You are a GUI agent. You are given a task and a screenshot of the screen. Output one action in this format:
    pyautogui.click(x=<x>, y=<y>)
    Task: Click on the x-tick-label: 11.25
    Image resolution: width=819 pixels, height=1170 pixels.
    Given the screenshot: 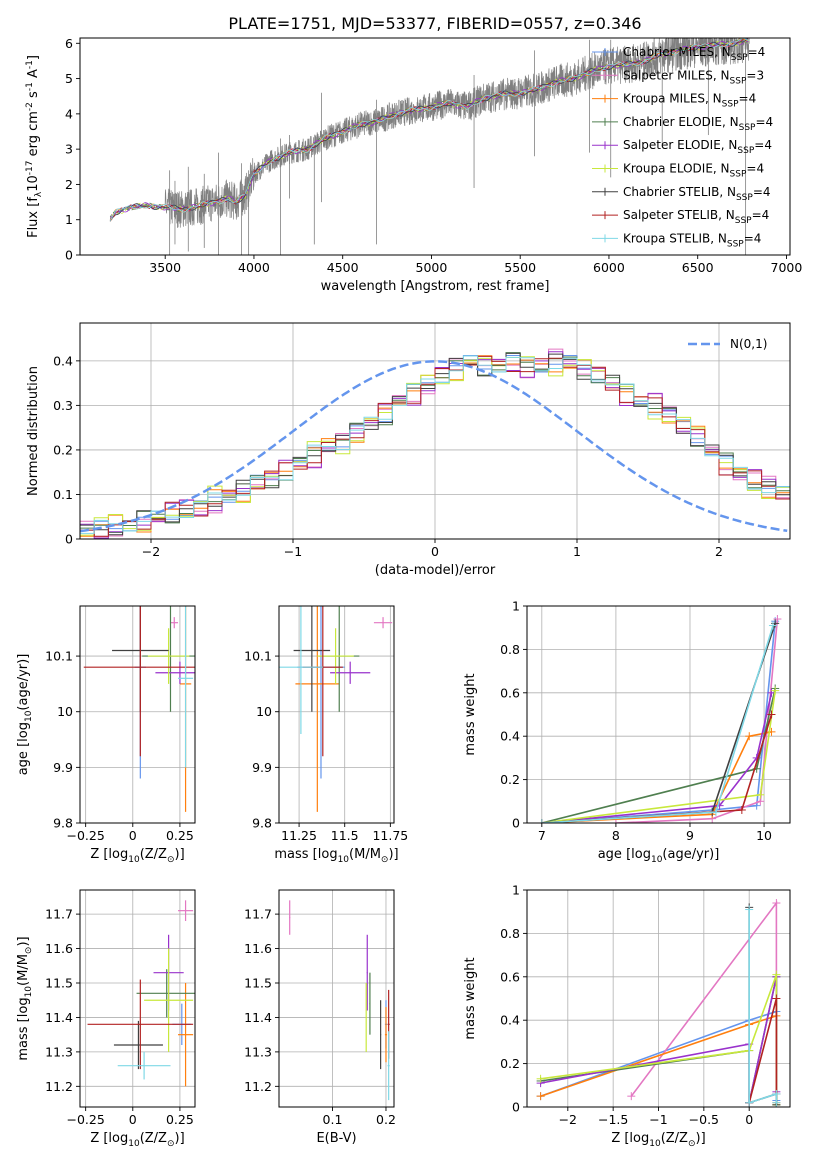 What is the action you would take?
    pyautogui.click(x=299, y=835)
    